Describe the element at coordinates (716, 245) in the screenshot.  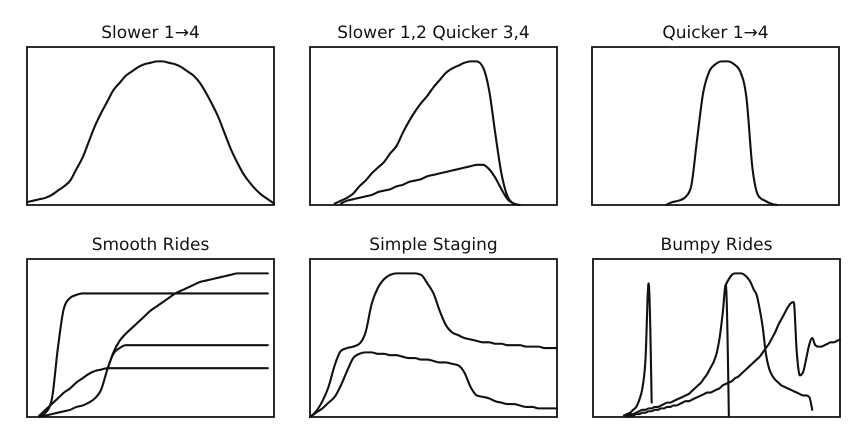
I see `chart-title: Bumpy Rides` at that location.